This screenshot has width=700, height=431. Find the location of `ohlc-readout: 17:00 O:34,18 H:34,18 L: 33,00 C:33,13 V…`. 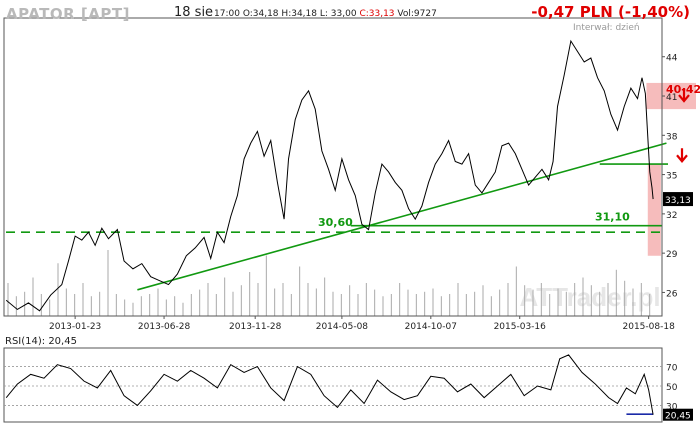

ohlc-readout: 17:00 O:34,18 H:34,18 L: 33,00 C:33,13 V… is located at coordinates (325, 14).